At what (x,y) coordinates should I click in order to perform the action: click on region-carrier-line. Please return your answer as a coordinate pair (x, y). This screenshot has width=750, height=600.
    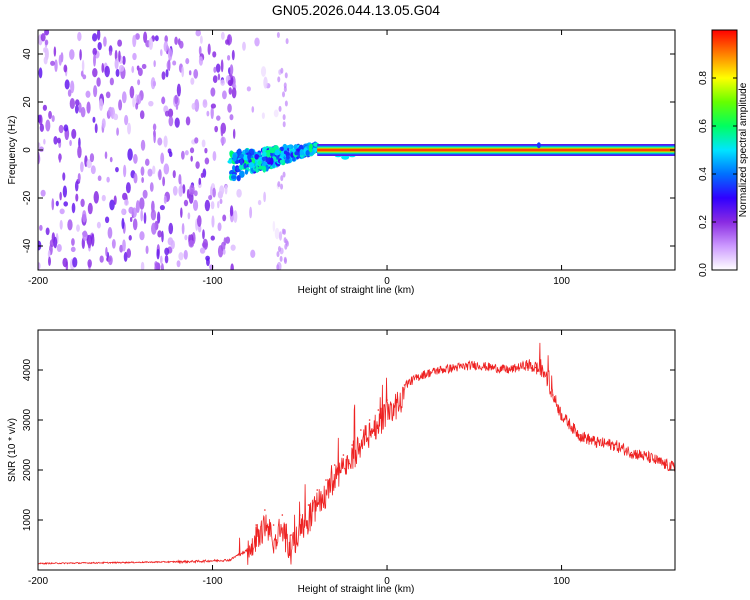
    Looking at the image, I should click on (496, 149).